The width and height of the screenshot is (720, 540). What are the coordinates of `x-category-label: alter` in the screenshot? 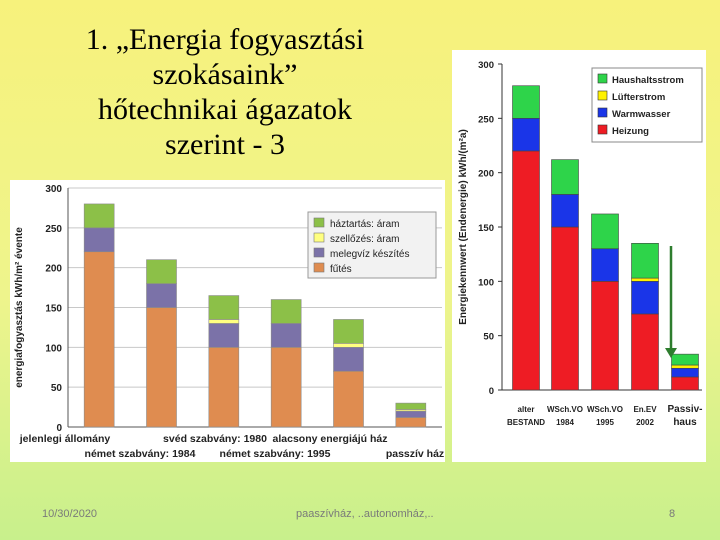 It's located at (526, 409).